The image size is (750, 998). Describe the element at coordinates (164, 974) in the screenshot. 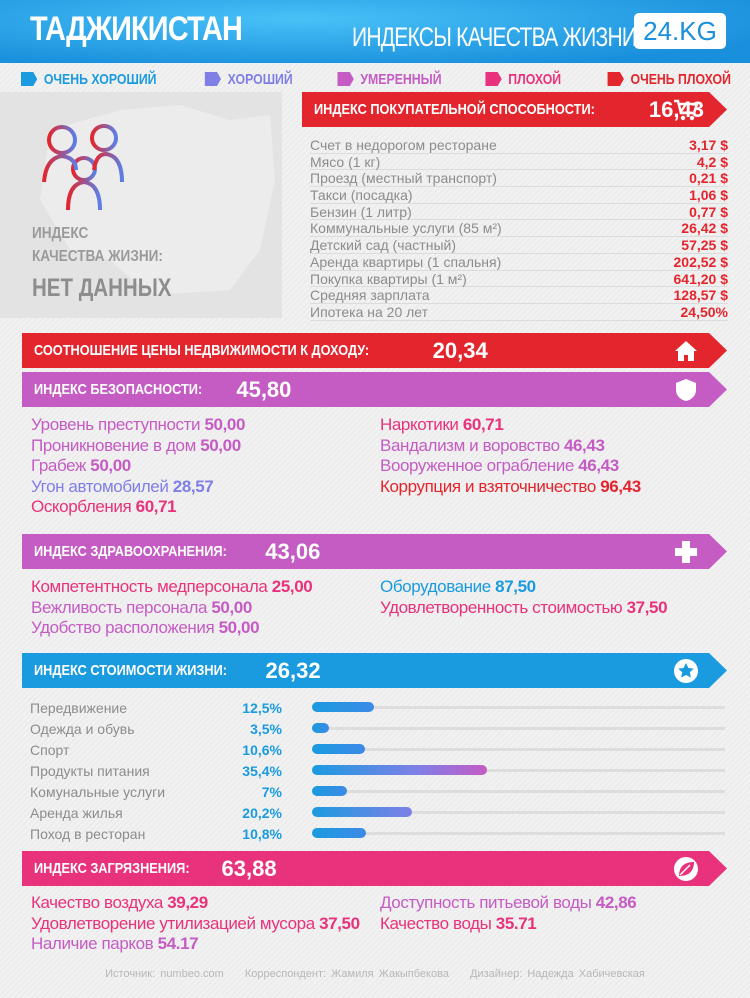

I see `footer-source: Источник: numbeo.com` at that location.